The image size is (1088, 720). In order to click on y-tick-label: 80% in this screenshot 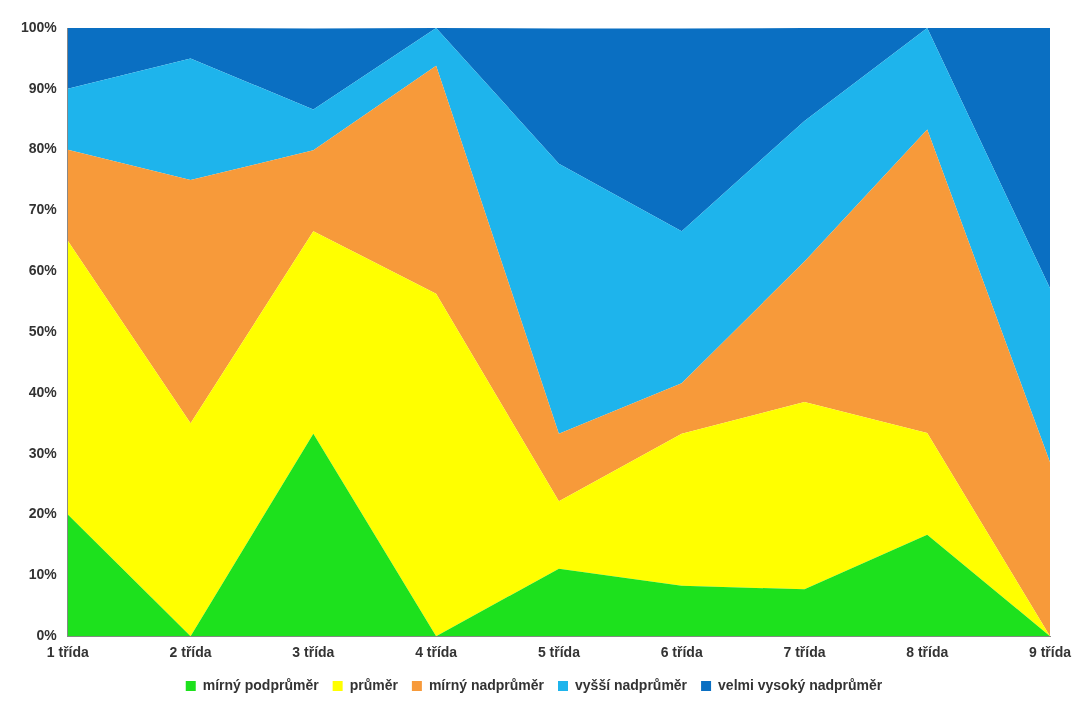, I will do `click(43, 148)`.